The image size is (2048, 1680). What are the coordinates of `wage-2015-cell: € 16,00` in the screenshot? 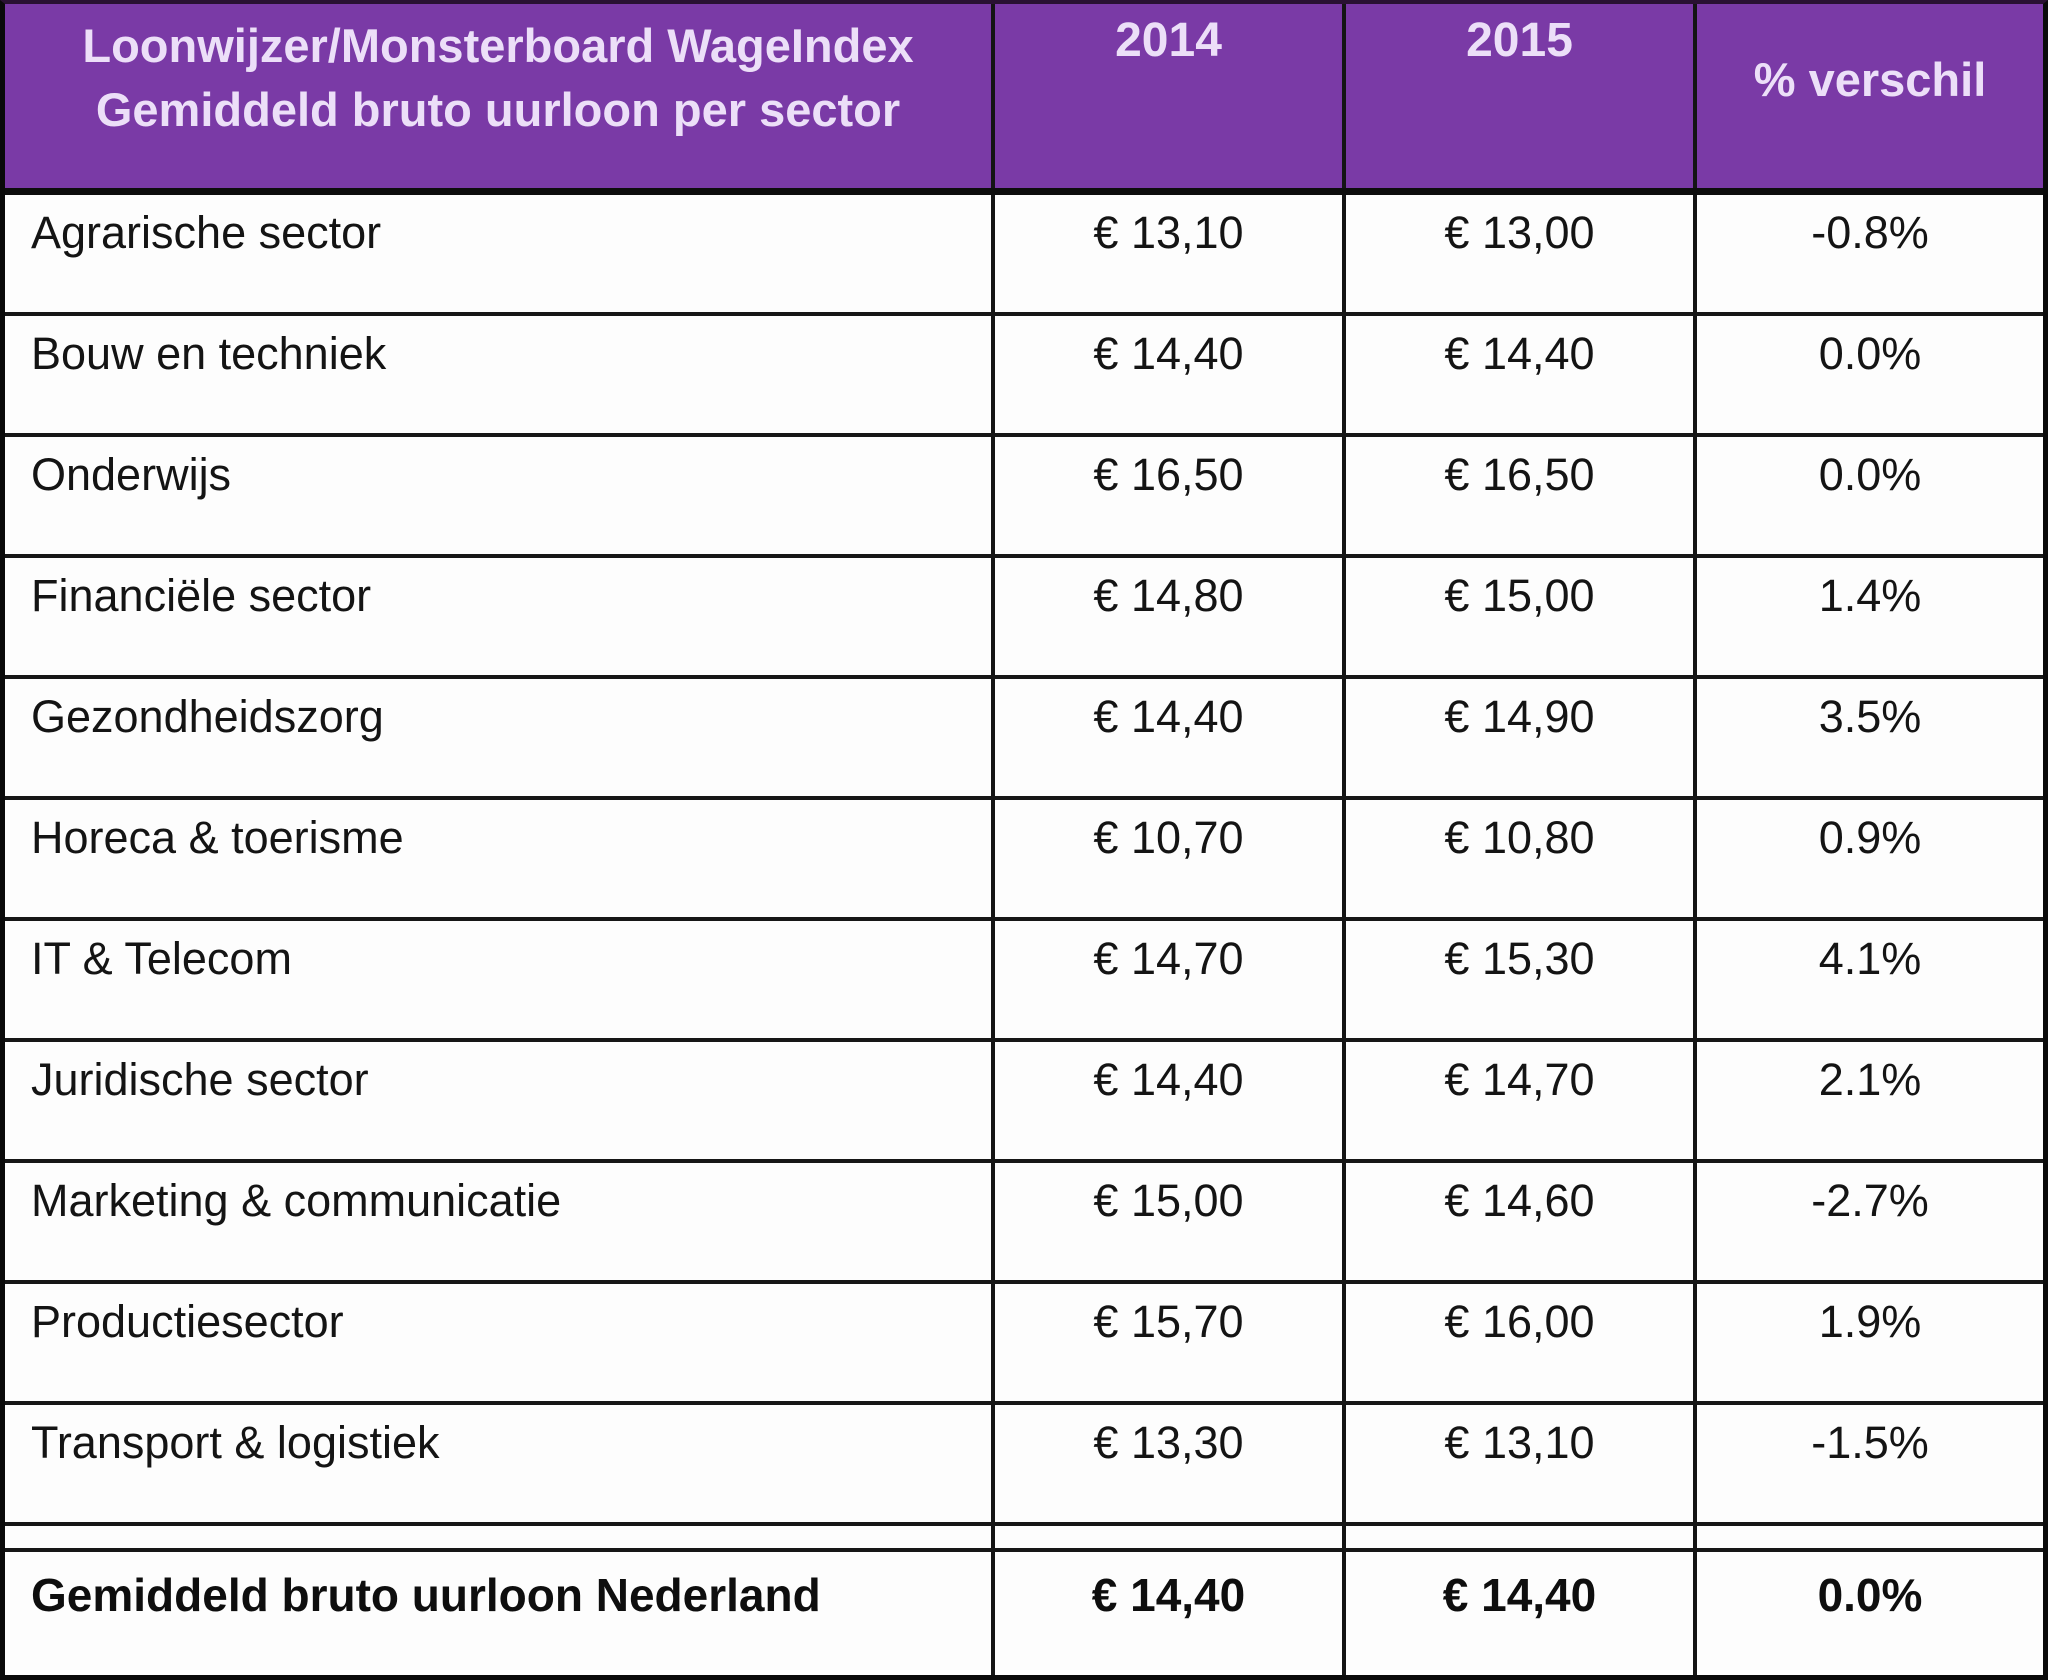 It's located at (1517, 1342).